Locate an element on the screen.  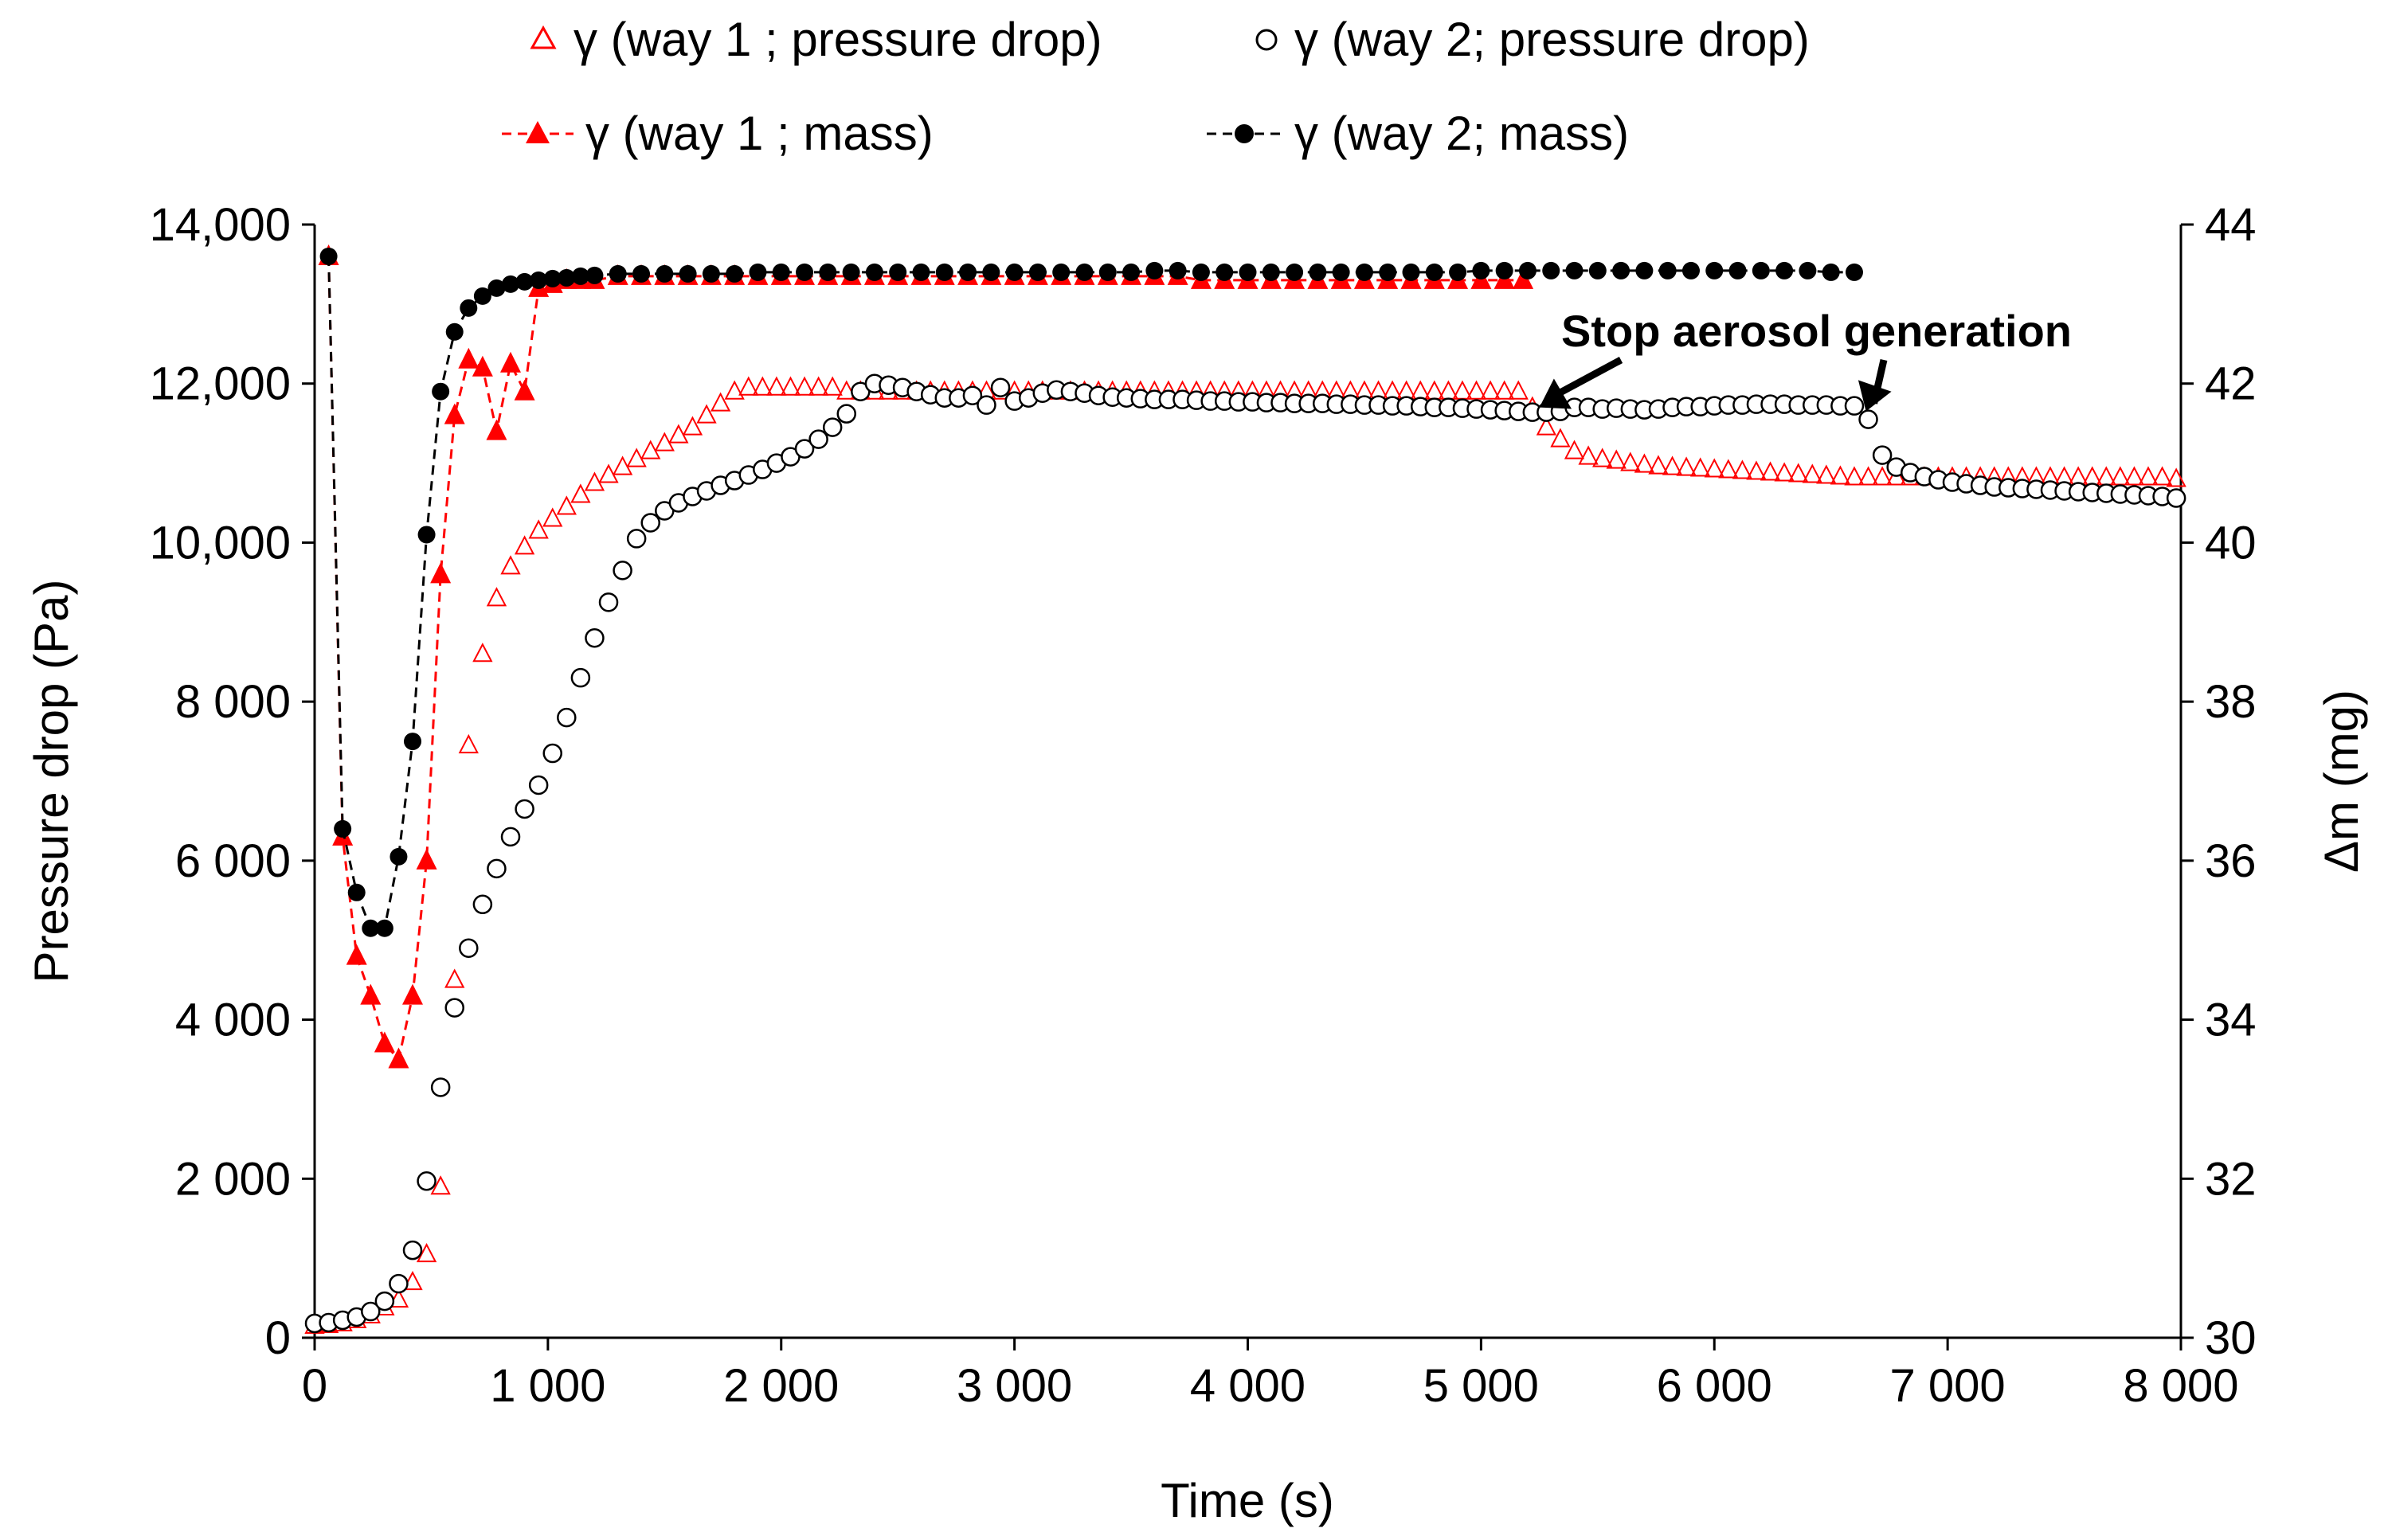
annotation-arrows is located at coordinates (1716, 384).